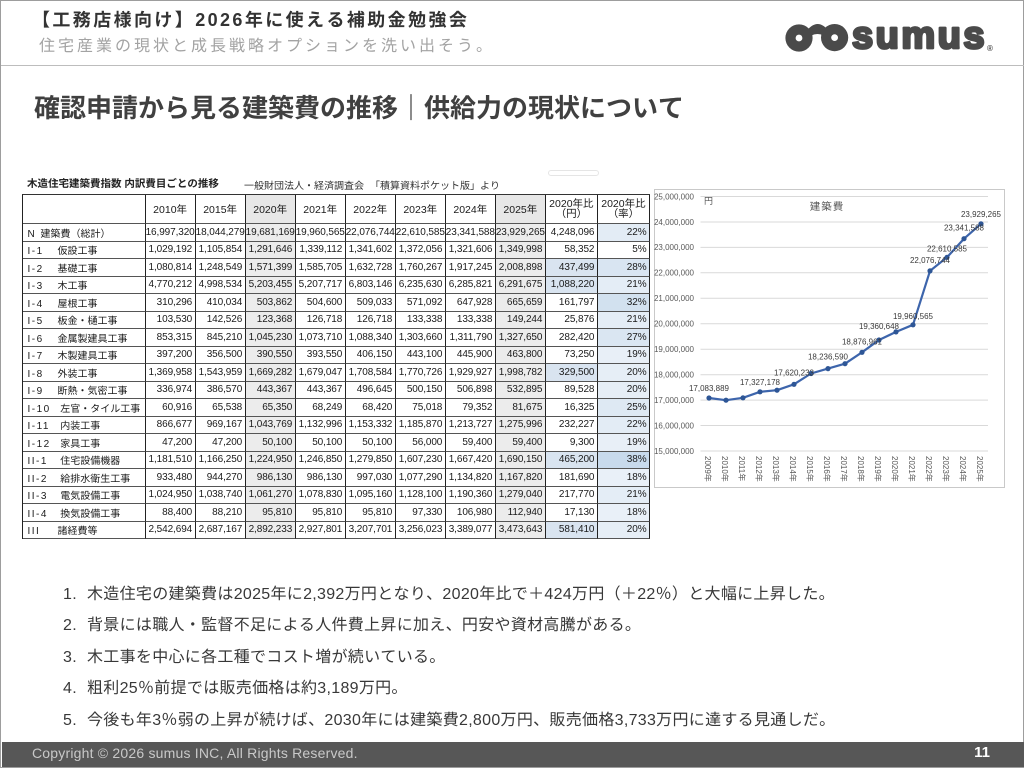 Image resolution: width=1024 pixels, height=768 pixels. Describe the element at coordinates (945, 469) in the screenshot. I see `svg-text: 2023年` at that location.